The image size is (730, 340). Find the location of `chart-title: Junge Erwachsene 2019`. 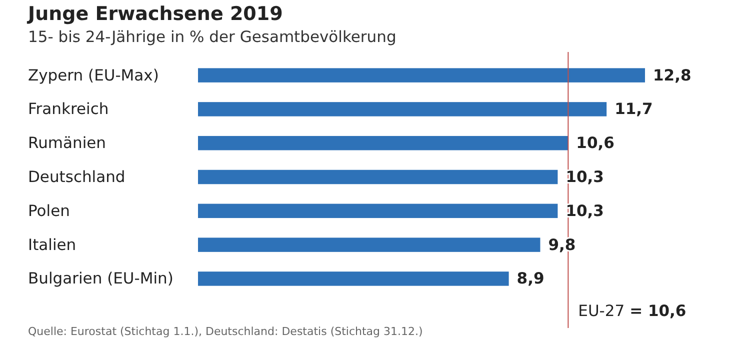

chart-title: Junge Erwachsene 2019 is located at coordinates (154, 14).